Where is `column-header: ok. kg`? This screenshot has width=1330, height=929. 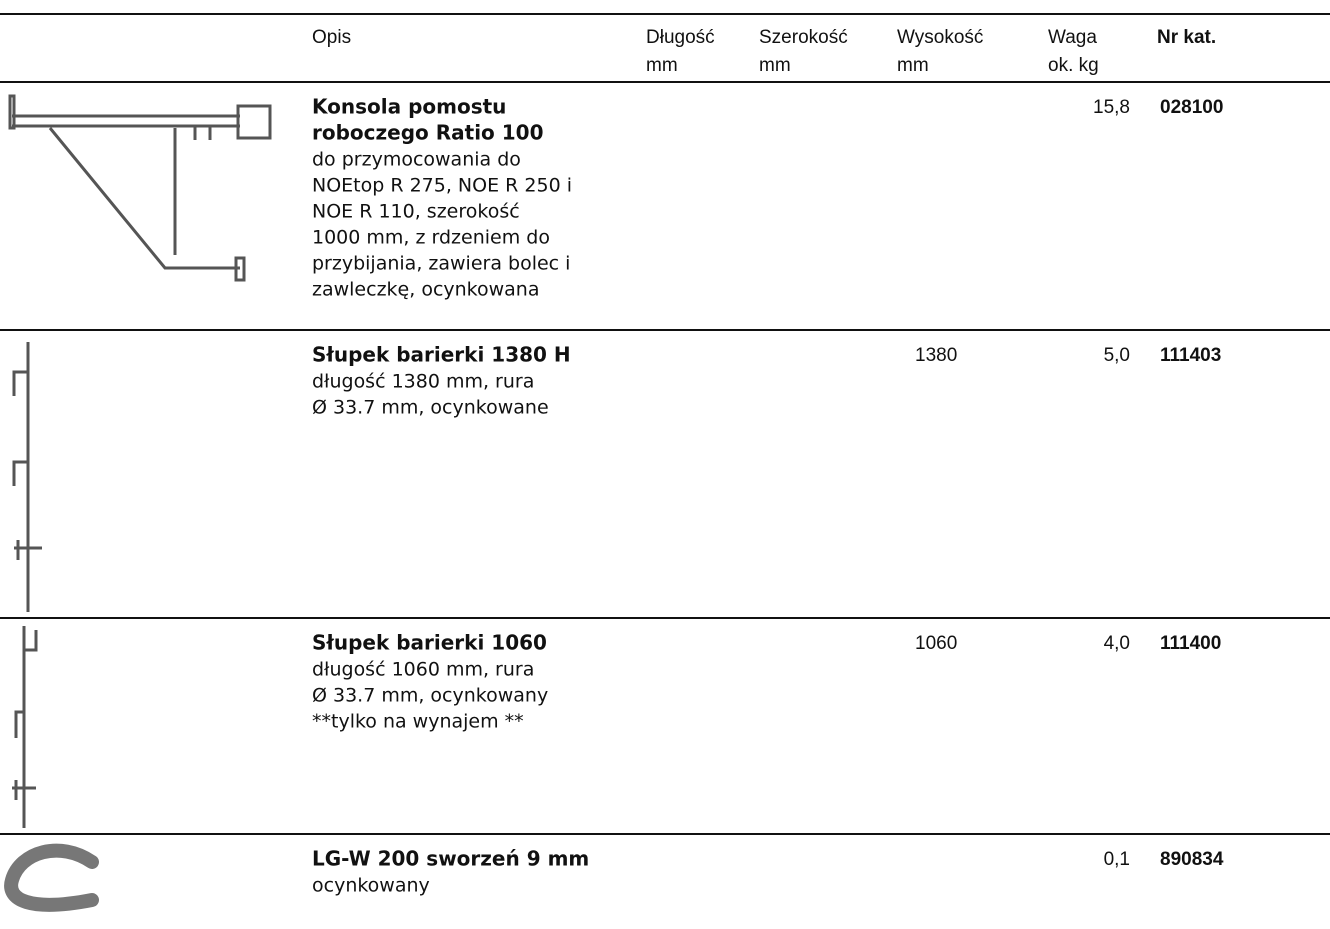
column-header: ok. kg is located at coordinates (1073, 65).